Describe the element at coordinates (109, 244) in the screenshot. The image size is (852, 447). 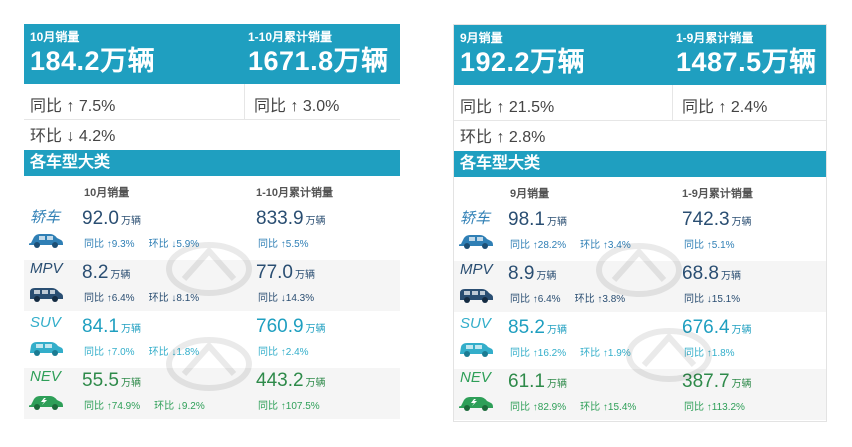
I see `period-yoy-change: 同比 ↑9.3%` at that location.